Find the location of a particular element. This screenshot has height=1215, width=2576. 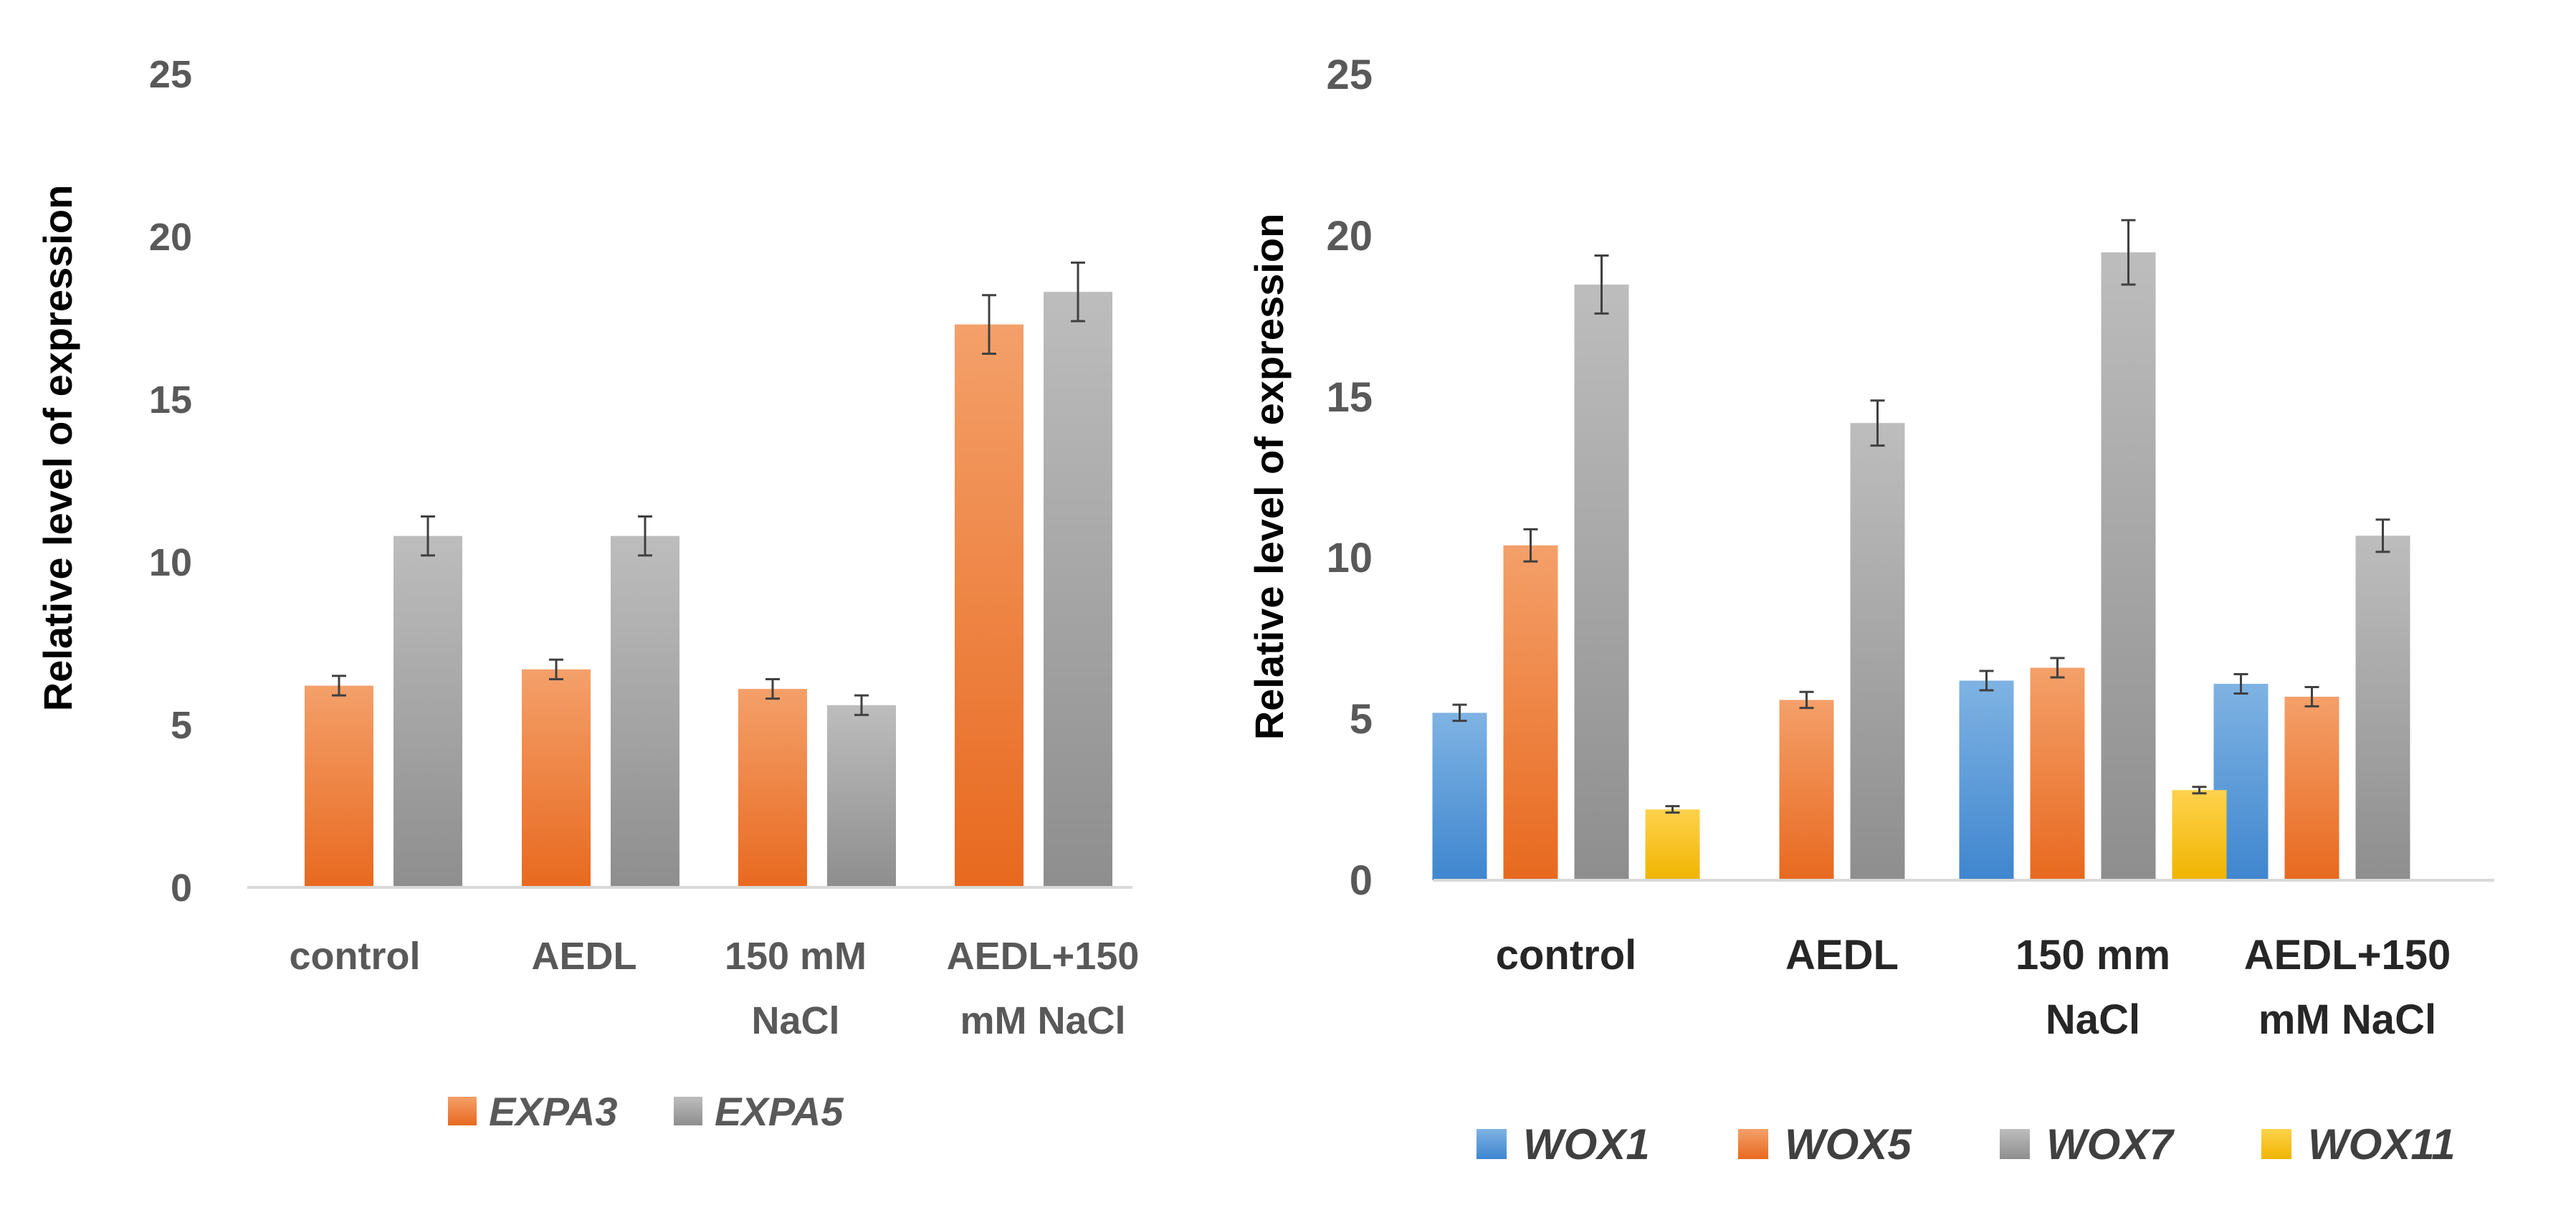

left-category-aedl: AEDL is located at coordinates (584, 956).